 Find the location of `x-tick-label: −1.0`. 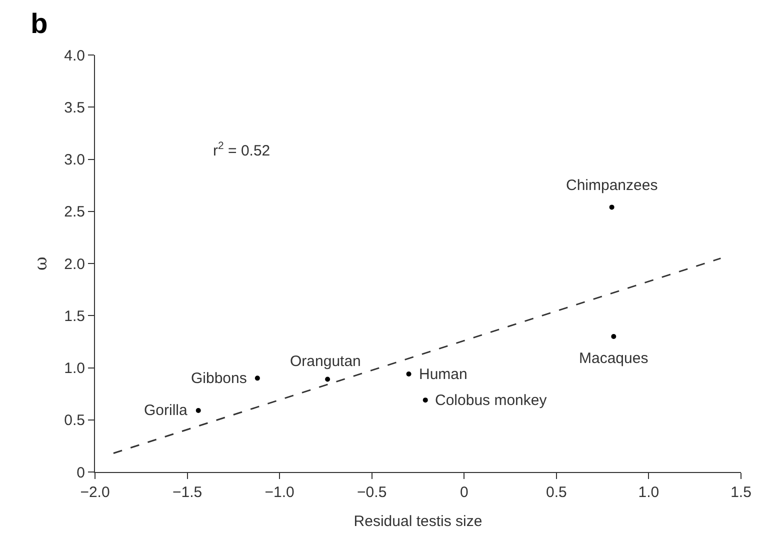

x-tick-label: −1.0 is located at coordinates (279, 492).